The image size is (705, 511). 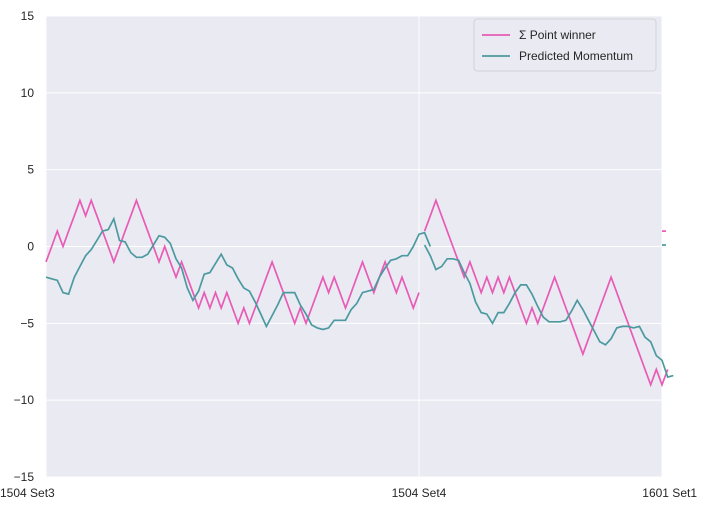 I want to click on y-tick-label: −10, so click(x=24, y=400).